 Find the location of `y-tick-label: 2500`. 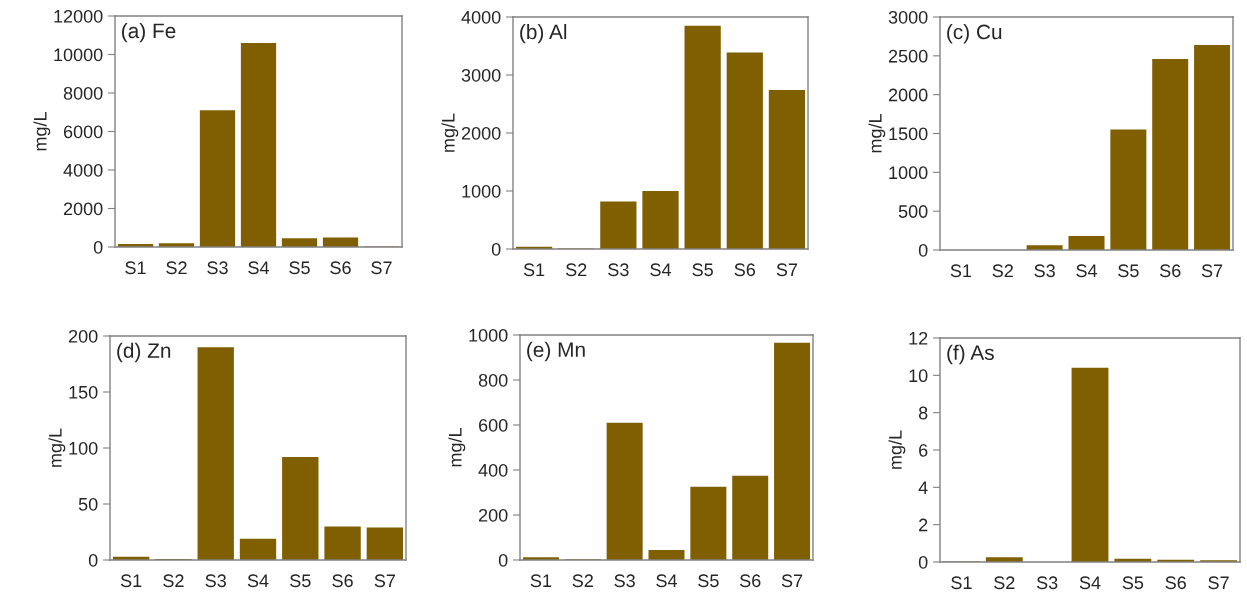

y-tick-label: 2500 is located at coordinates (908, 56).